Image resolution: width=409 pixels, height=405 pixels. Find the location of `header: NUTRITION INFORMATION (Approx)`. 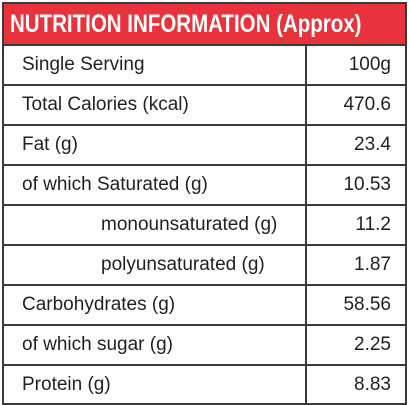

header: NUTRITION INFORMATION (Approx) is located at coordinates (204, 25).